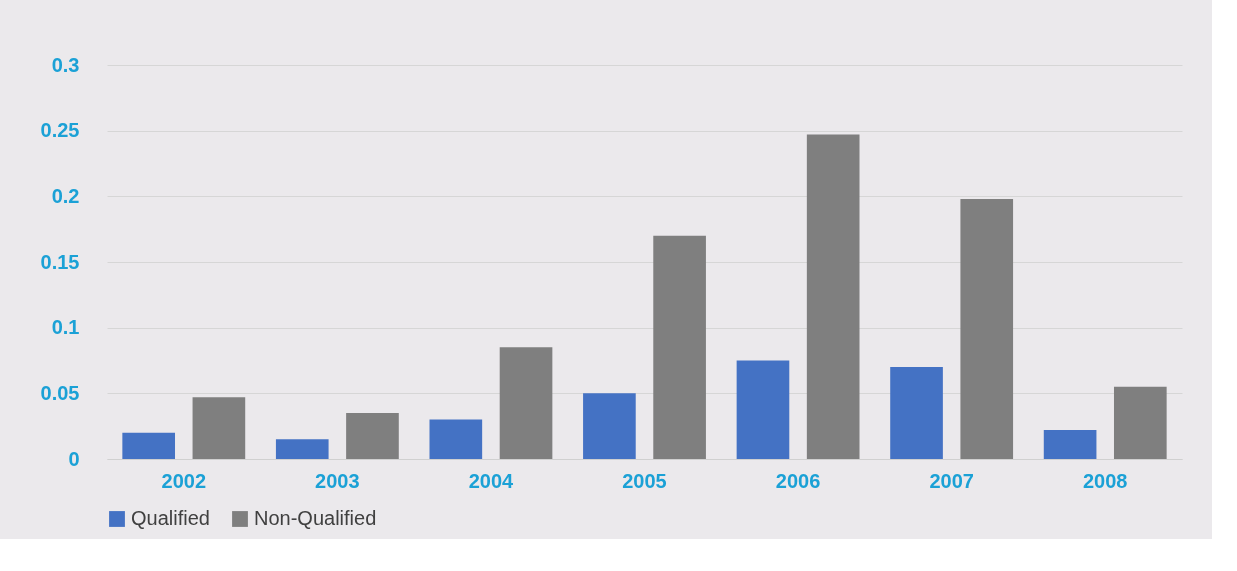  What do you see at coordinates (798, 480) in the screenshot?
I see `x-tick-label: 2006` at bounding box center [798, 480].